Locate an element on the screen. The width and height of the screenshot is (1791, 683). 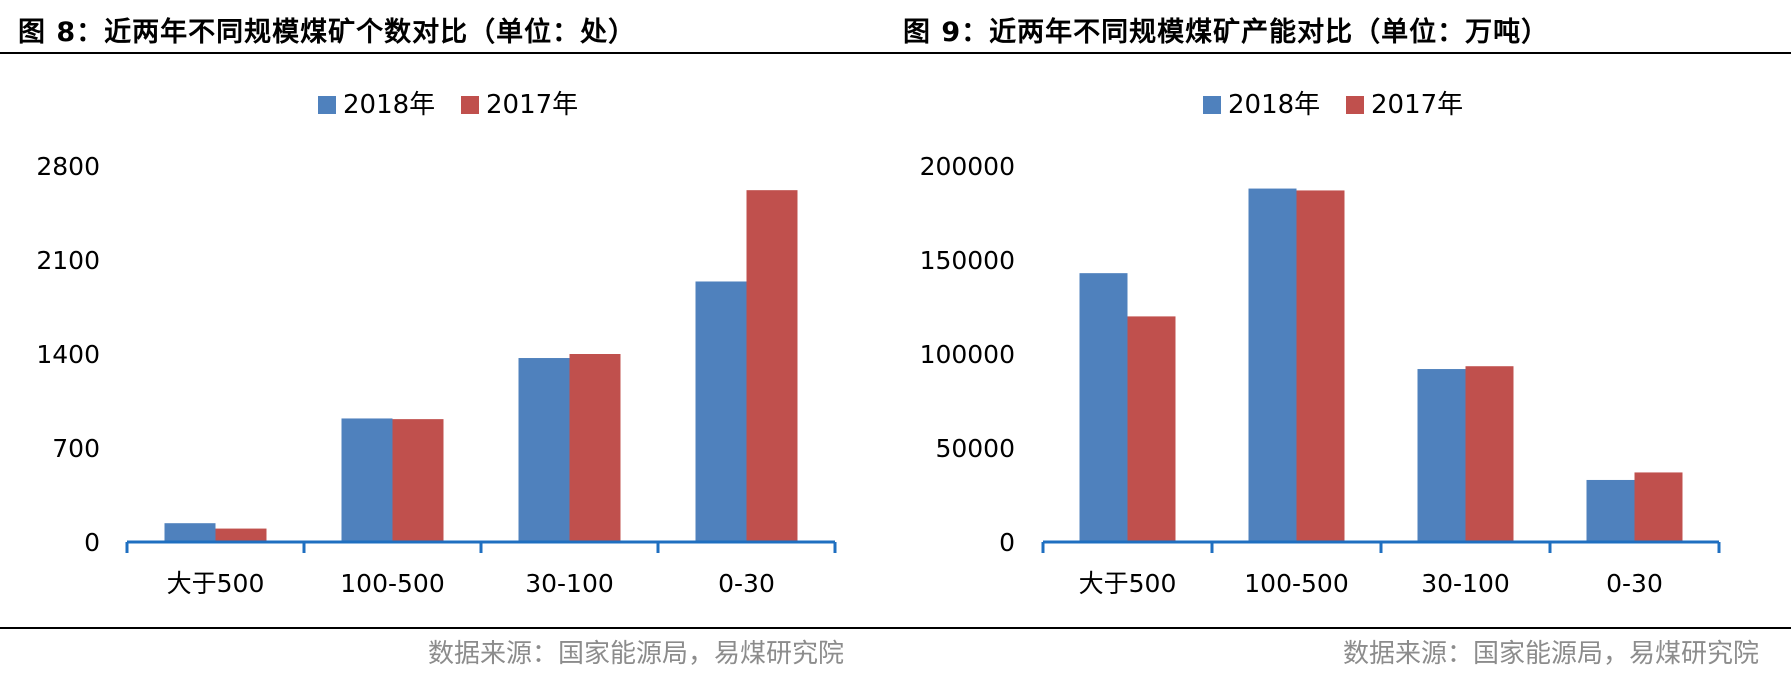
y-tick-label: 700 is located at coordinates (76, 448).